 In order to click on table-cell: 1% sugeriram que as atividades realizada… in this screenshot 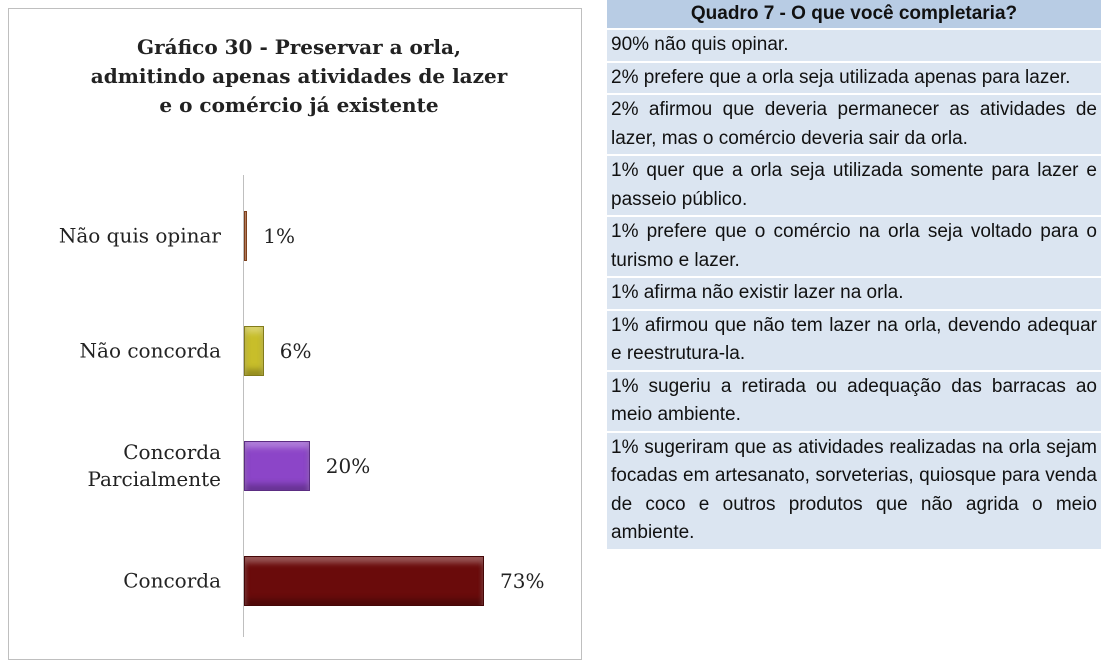, I will do `click(854, 491)`.